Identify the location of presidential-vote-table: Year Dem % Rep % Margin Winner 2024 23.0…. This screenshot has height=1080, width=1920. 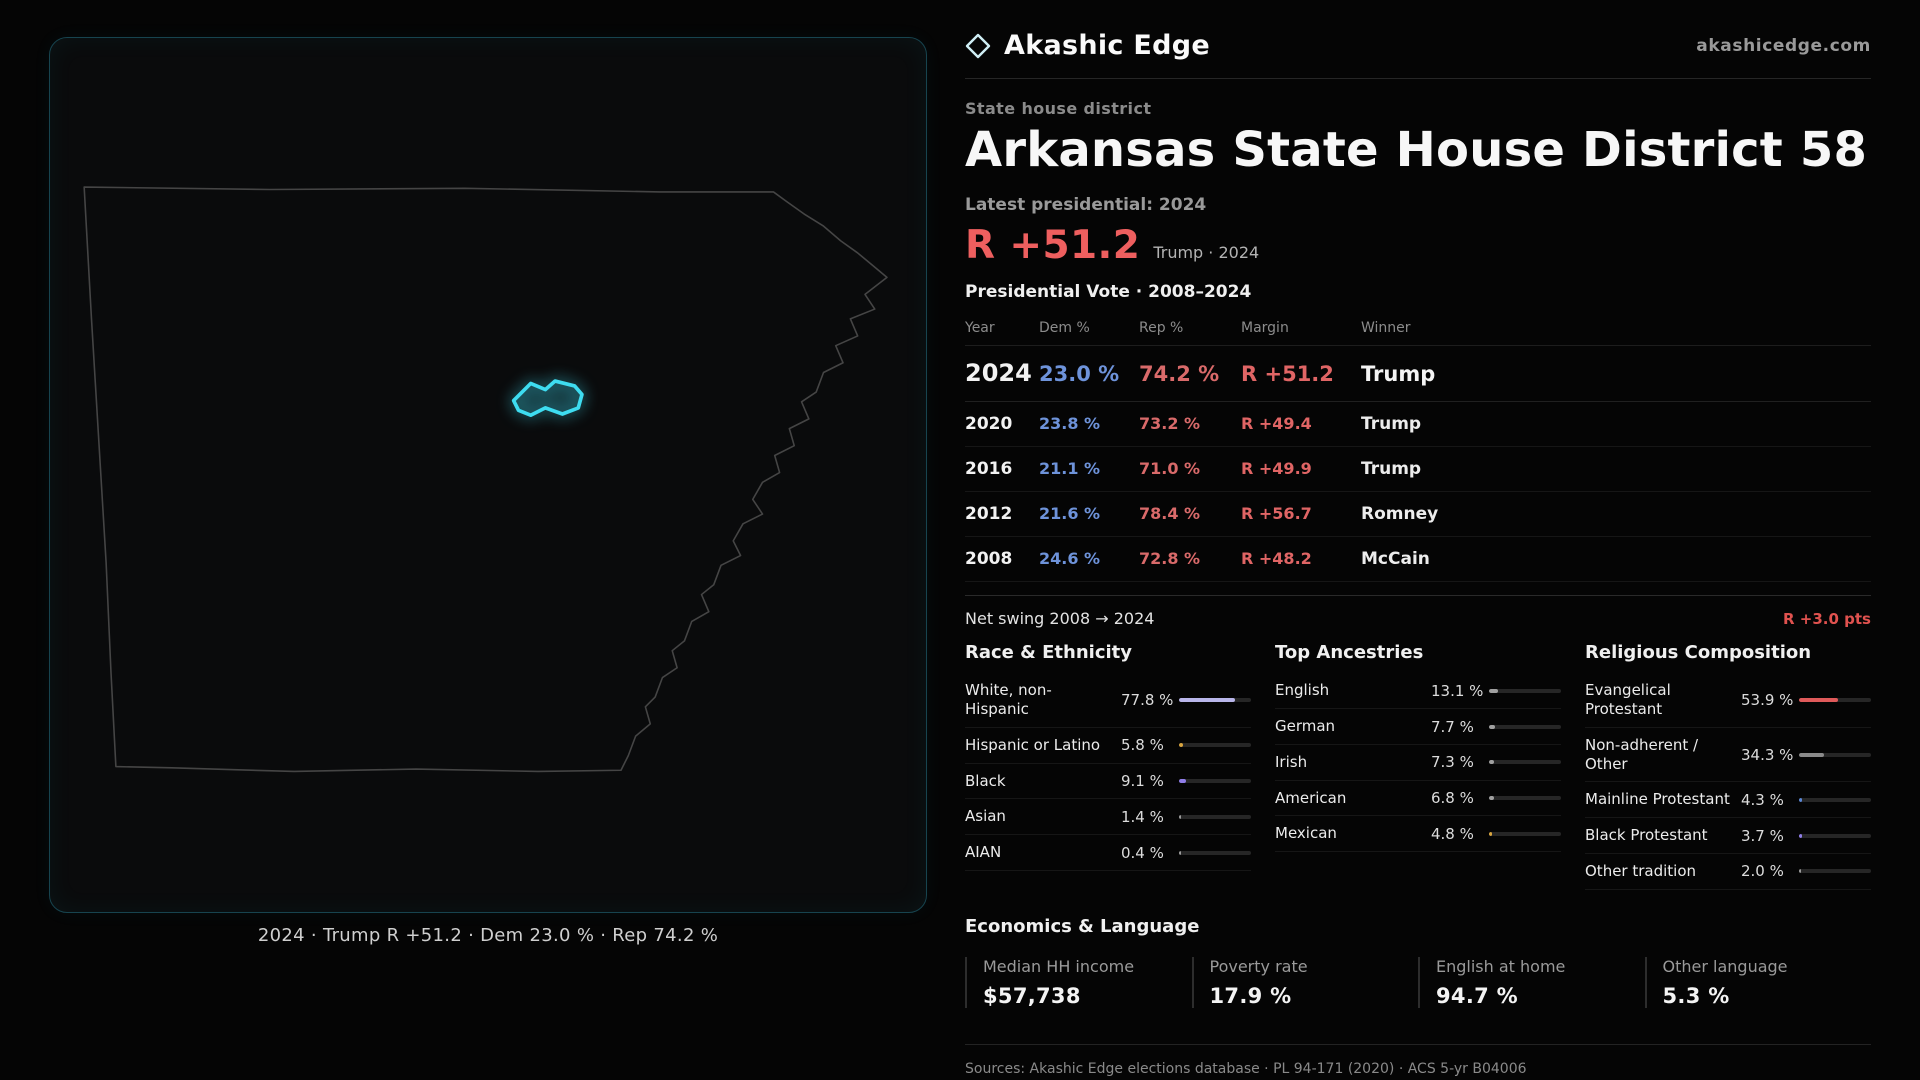
(1418, 447).